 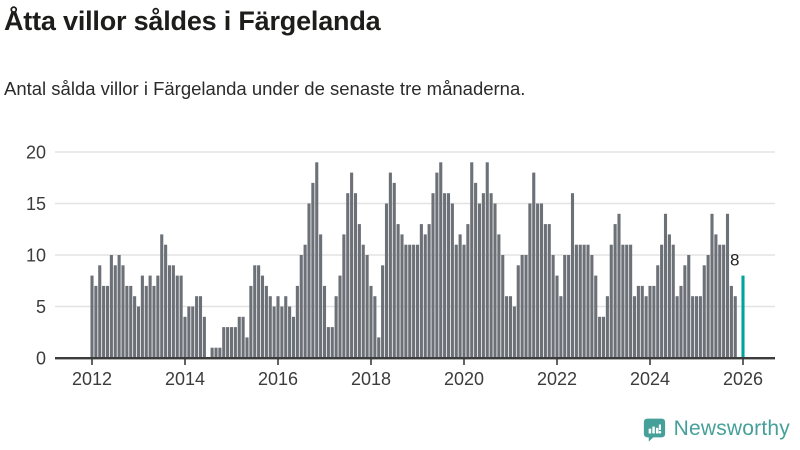 What do you see at coordinates (654, 429) in the screenshot?
I see `newsworthy-logo-icon` at bounding box center [654, 429].